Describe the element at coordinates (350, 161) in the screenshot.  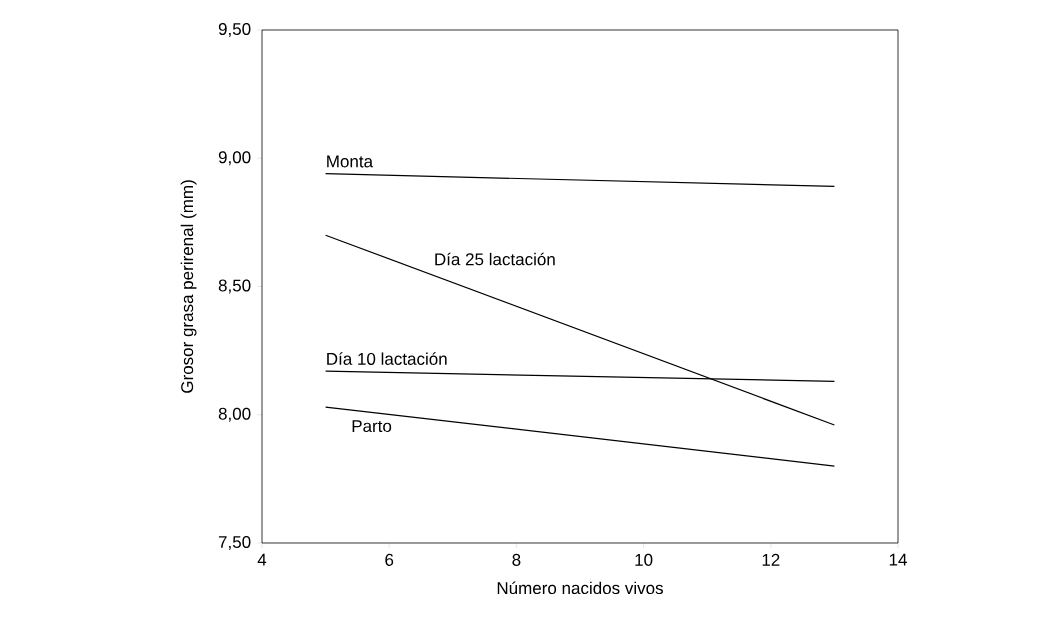
I see `series-label: Monta` at that location.